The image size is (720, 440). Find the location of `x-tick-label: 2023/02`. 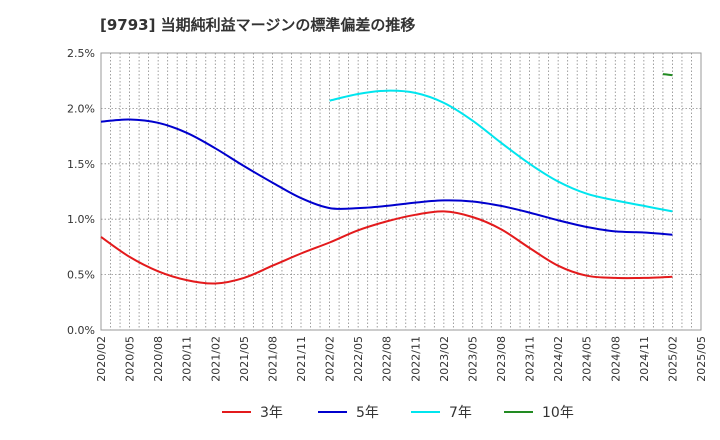

x-tick-label: 2023/02 is located at coordinates (444, 359).